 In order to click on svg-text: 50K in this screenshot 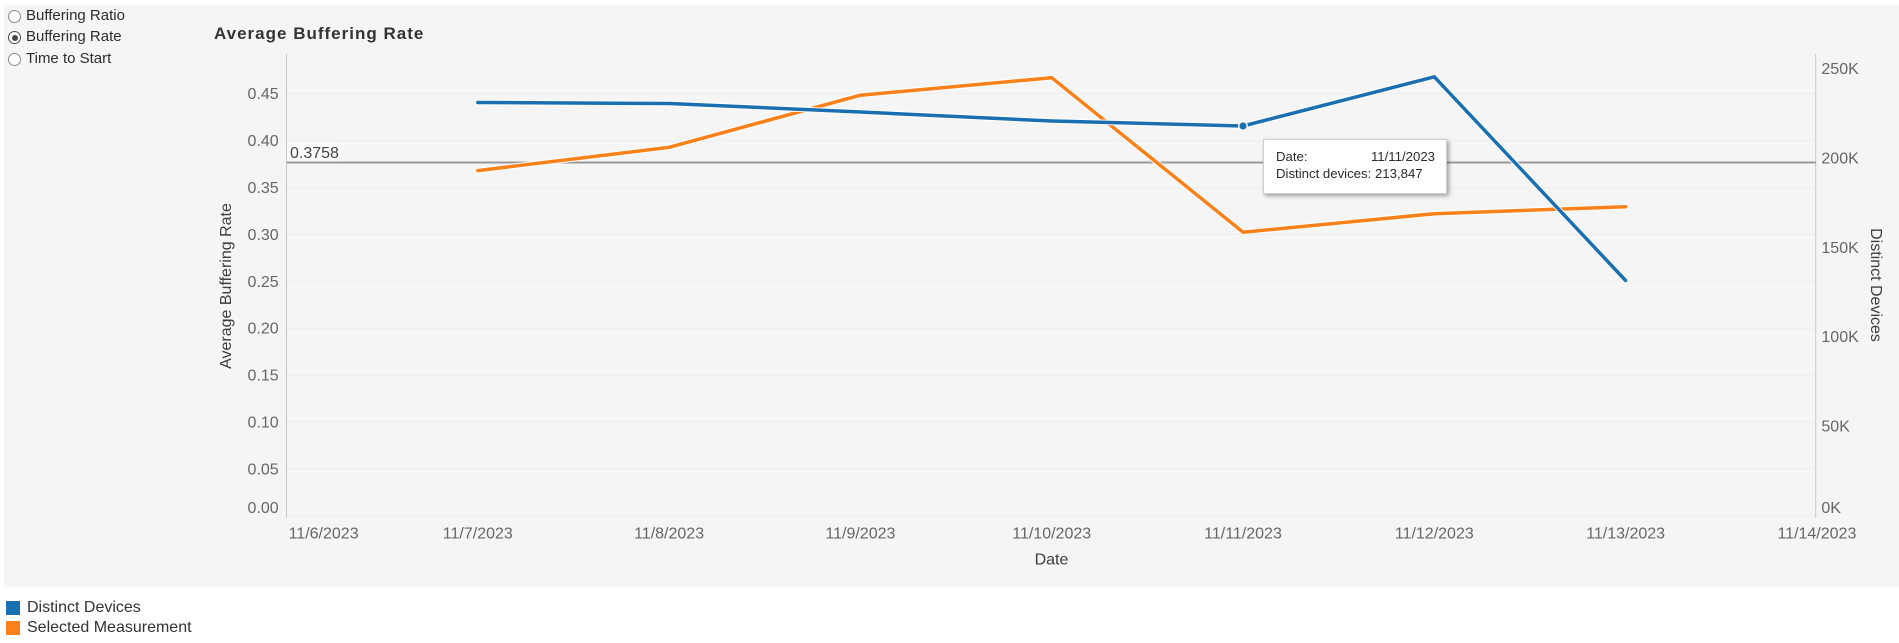, I will do `click(1835, 427)`.